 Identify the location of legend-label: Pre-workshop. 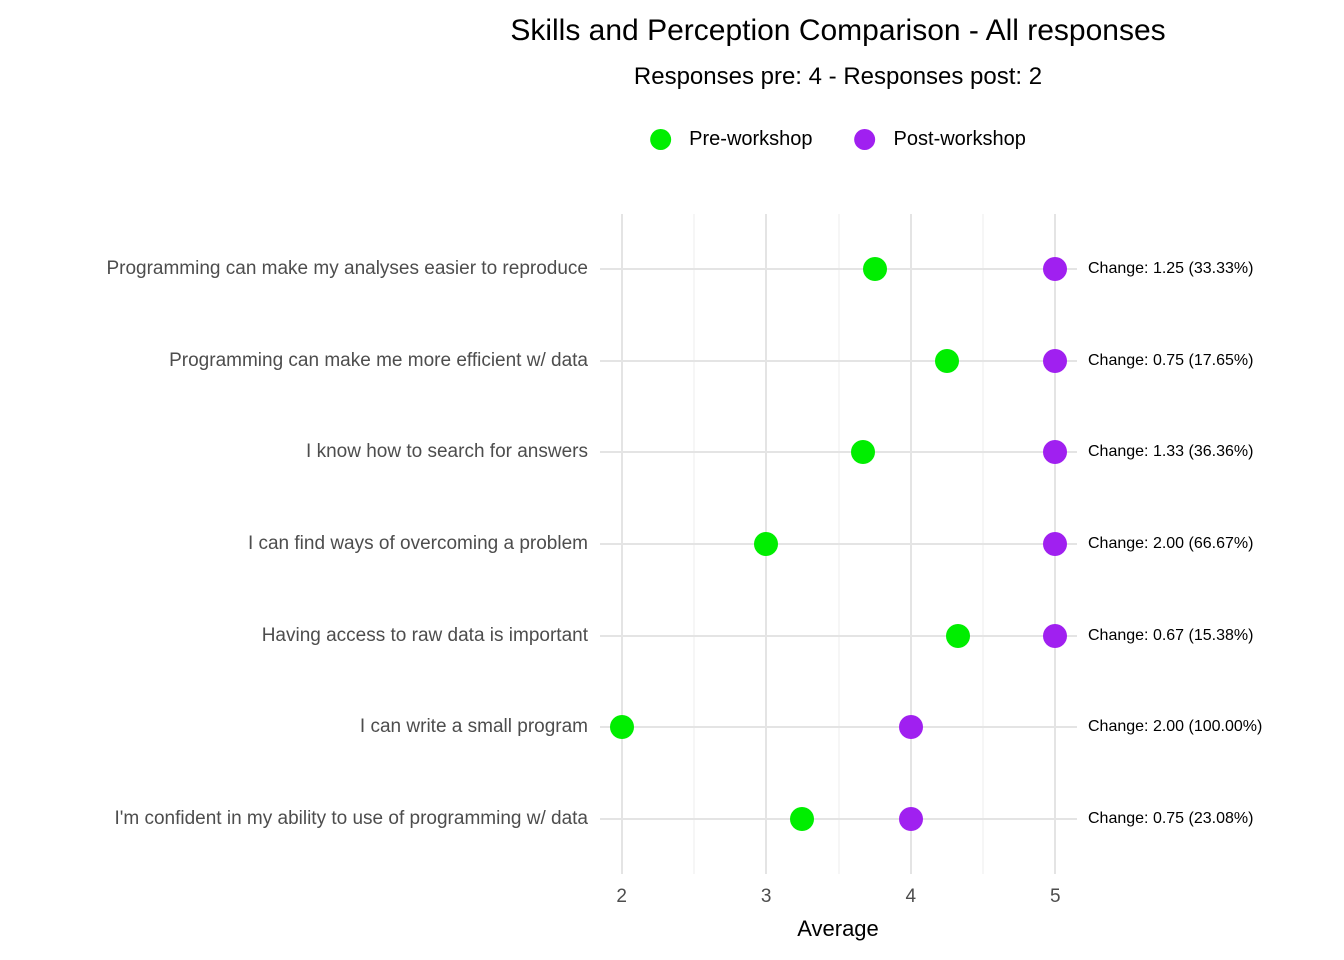
(751, 139).